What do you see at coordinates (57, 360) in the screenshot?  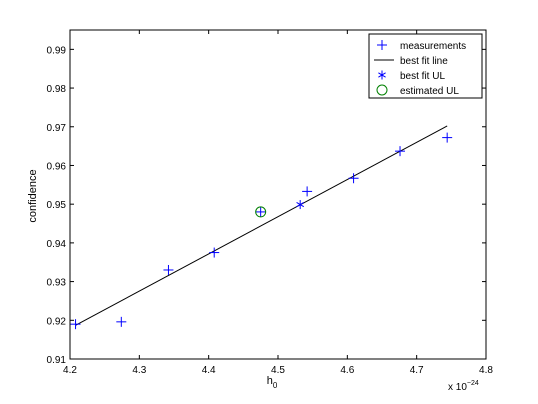 I see `y-tick-label: 0.91` at bounding box center [57, 360].